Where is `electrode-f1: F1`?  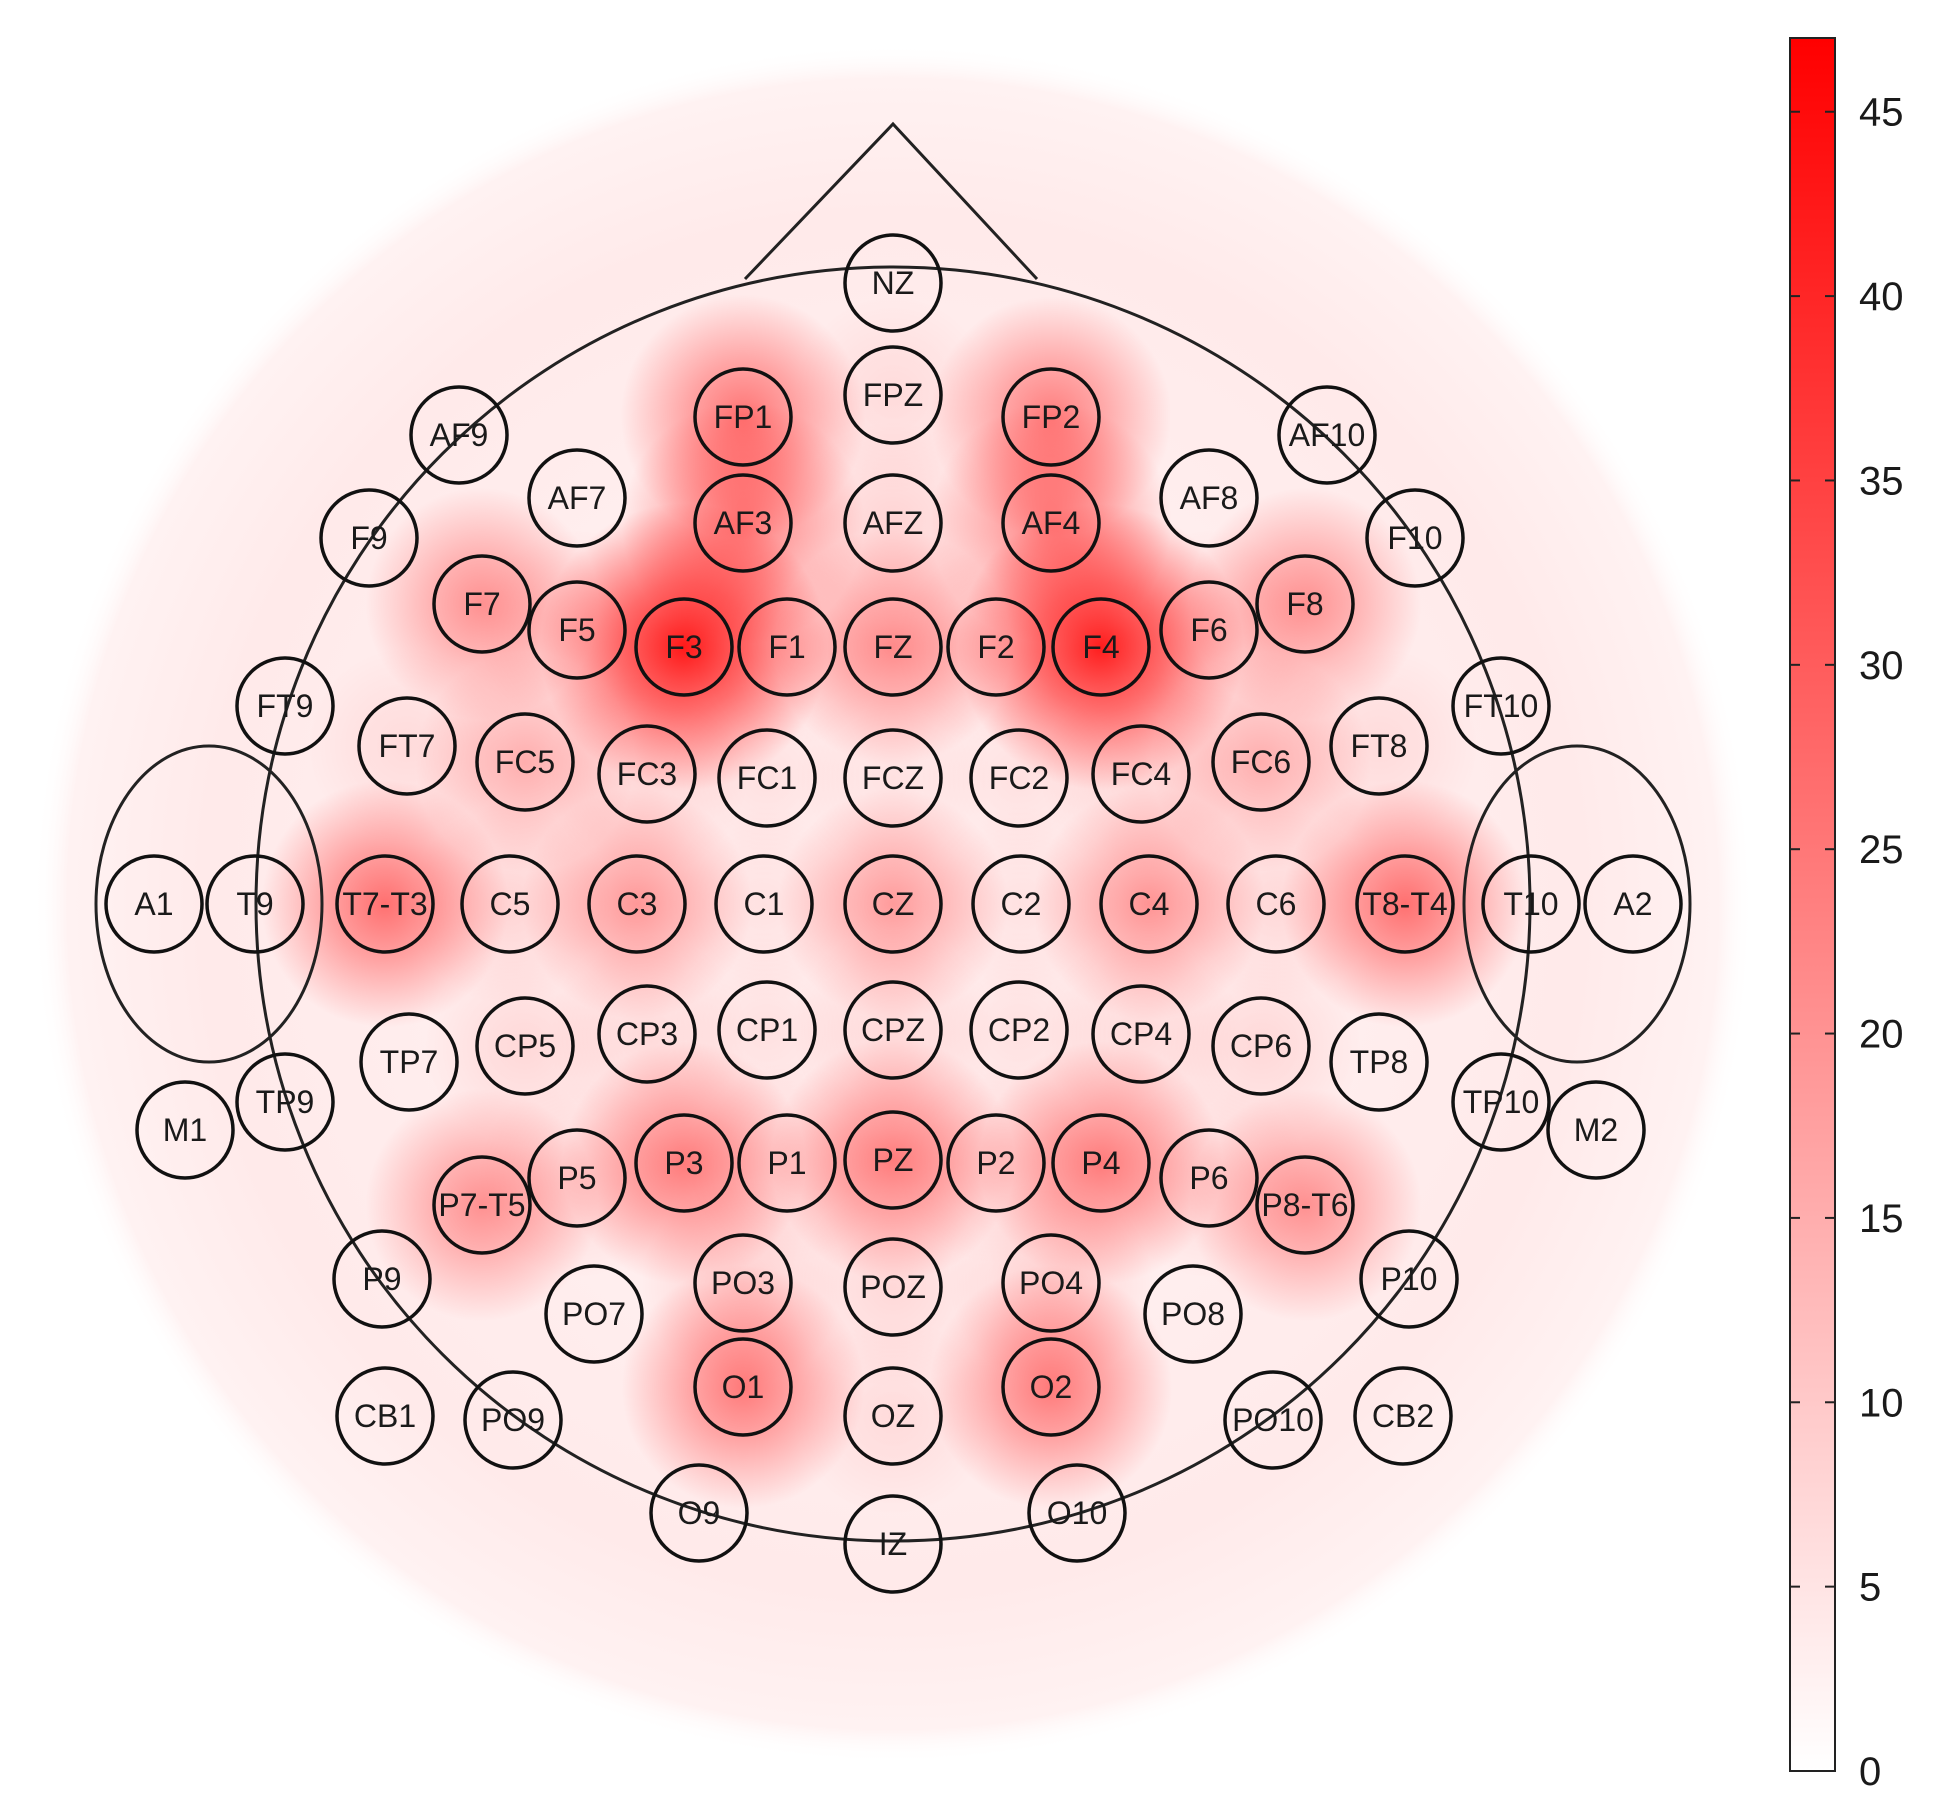
electrode-f1: F1 is located at coordinates (787, 647).